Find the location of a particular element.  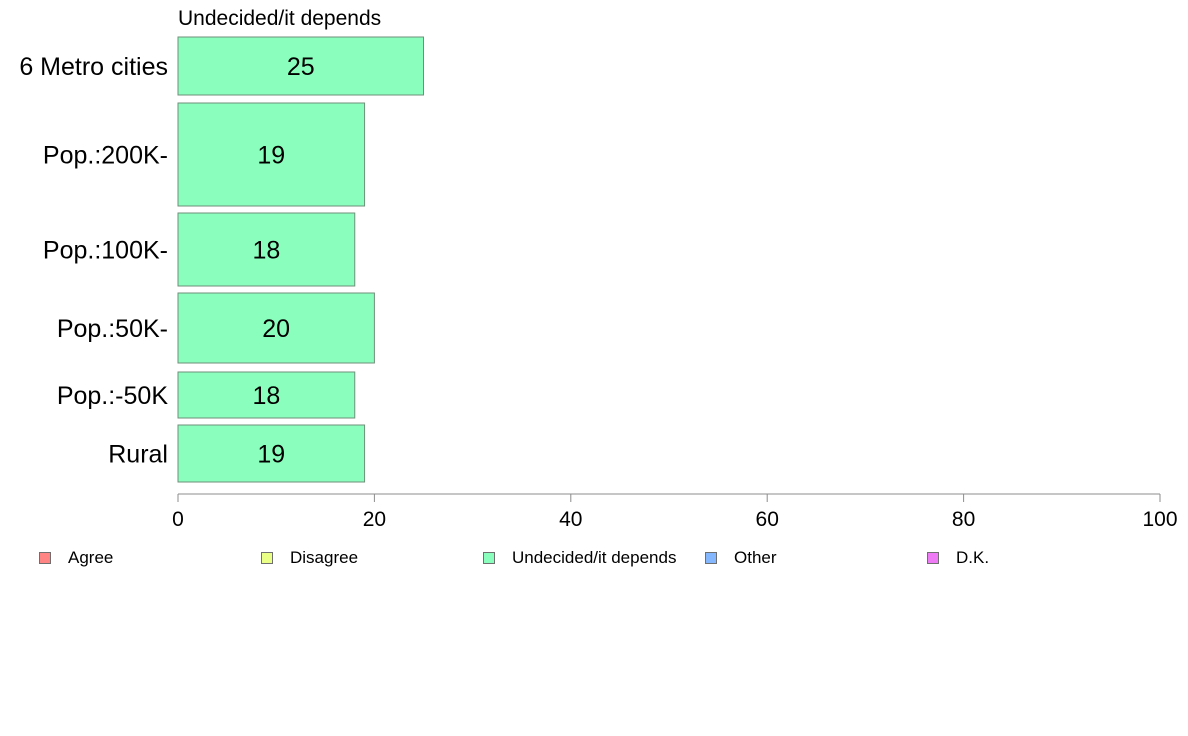

bar-rural is located at coordinates (271, 453).